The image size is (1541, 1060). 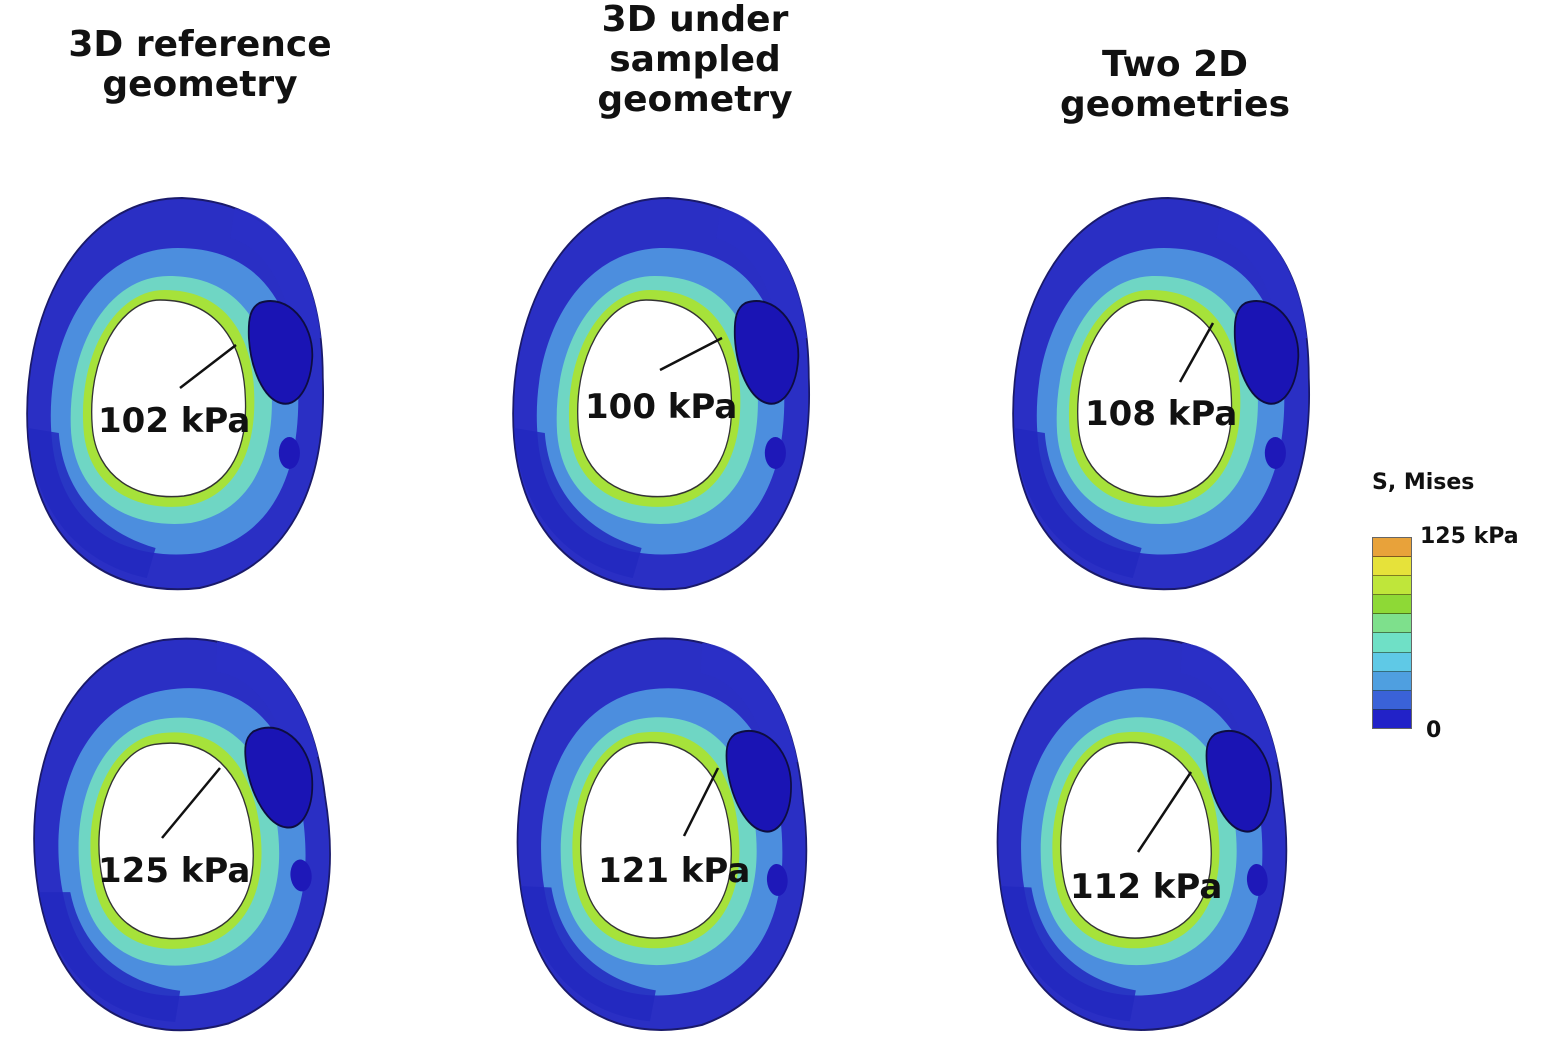 What do you see at coordinates (174, 421) in the screenshot?
I see `panel-label-1: 102 kPa` at bounding box center [174, 421].